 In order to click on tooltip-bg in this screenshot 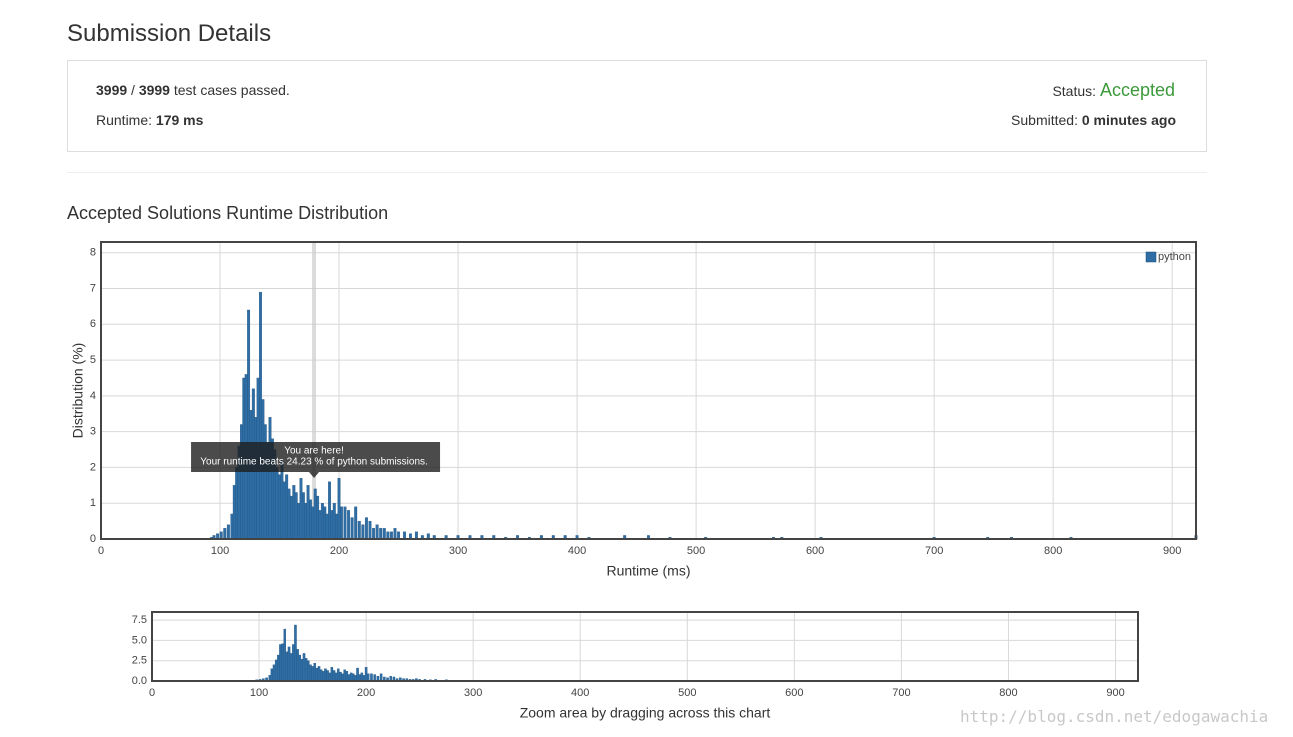, I will do `click(316, 457)`.